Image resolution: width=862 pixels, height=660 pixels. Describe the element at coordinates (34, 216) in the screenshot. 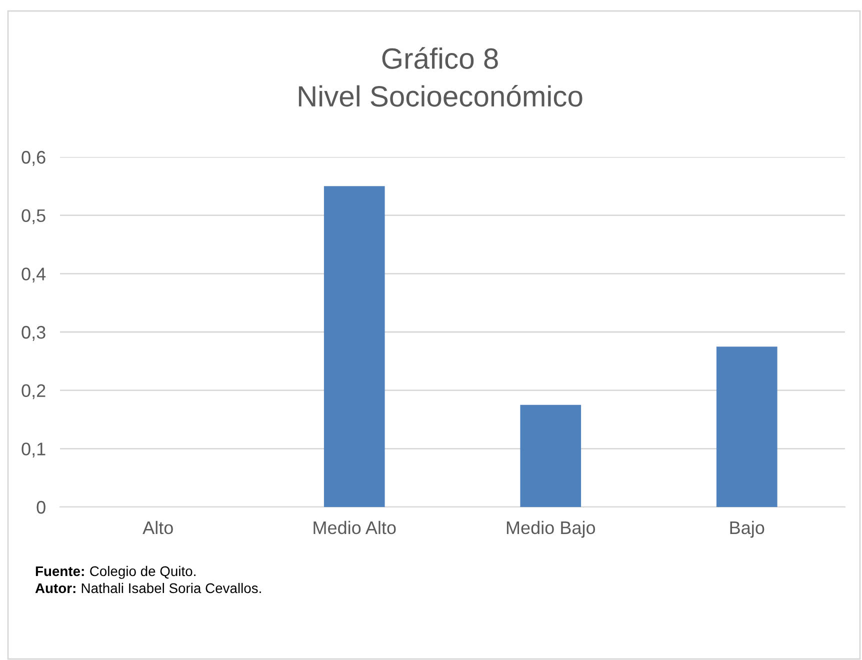

I see `y-tick-label: 0,5` at that location.